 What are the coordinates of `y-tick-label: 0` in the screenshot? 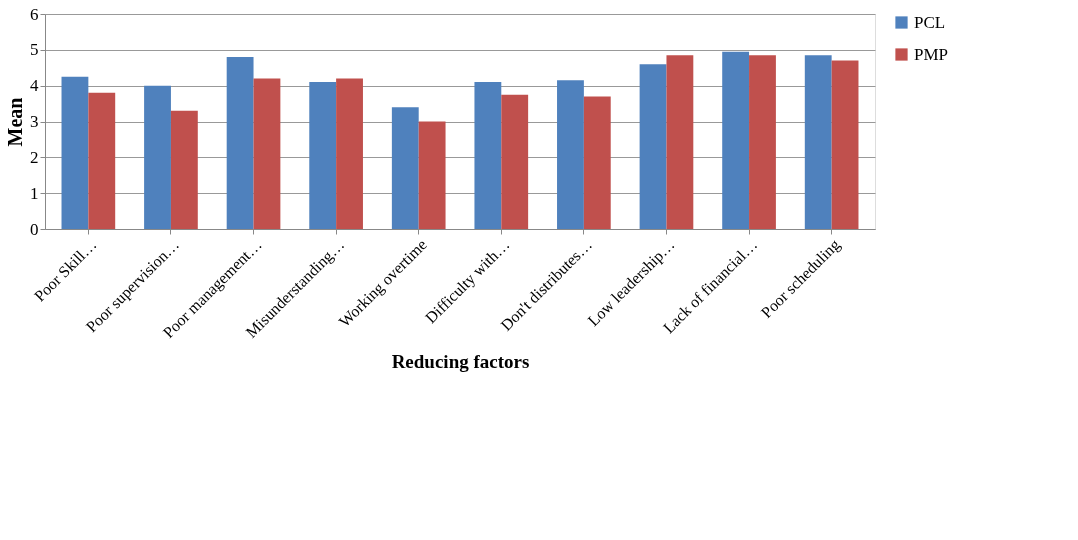 It's located at (34, 229).